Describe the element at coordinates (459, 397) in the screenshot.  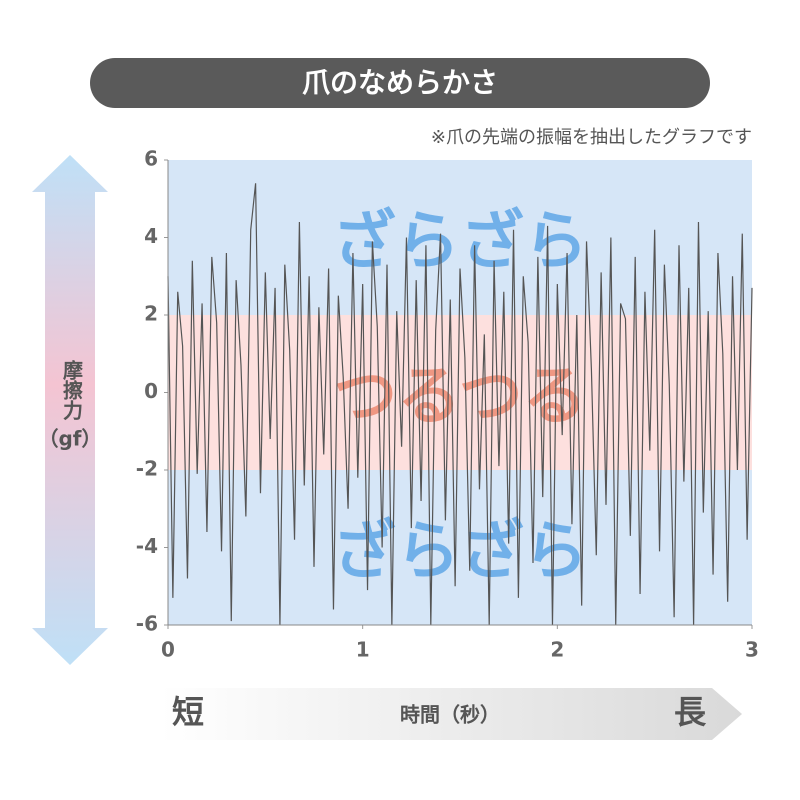
I see `band-label: つるつる` at that location.